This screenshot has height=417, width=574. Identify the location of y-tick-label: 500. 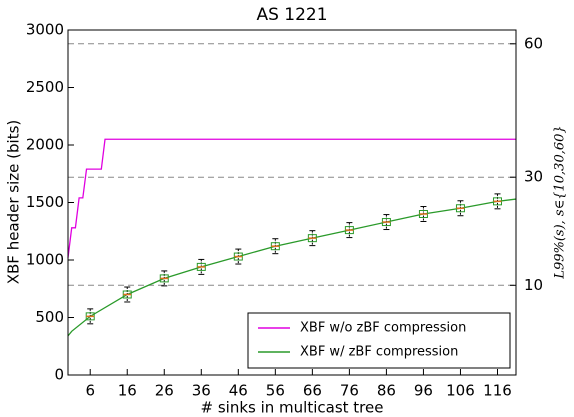
(49, 317).